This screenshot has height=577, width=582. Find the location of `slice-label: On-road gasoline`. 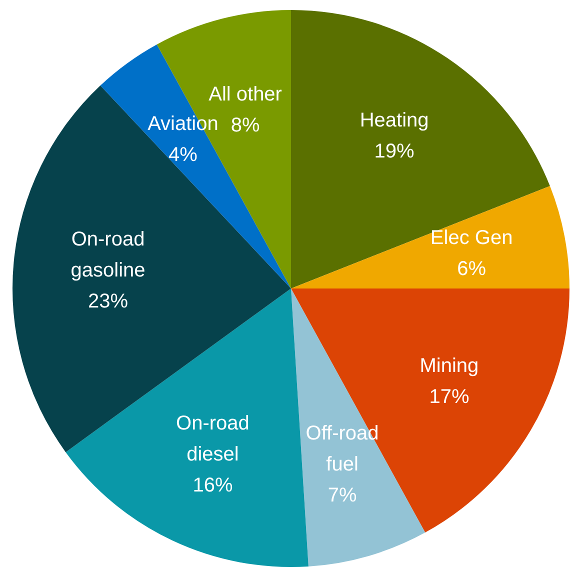

slice-label: On-road gasoline is located at coordinates (108, 255).